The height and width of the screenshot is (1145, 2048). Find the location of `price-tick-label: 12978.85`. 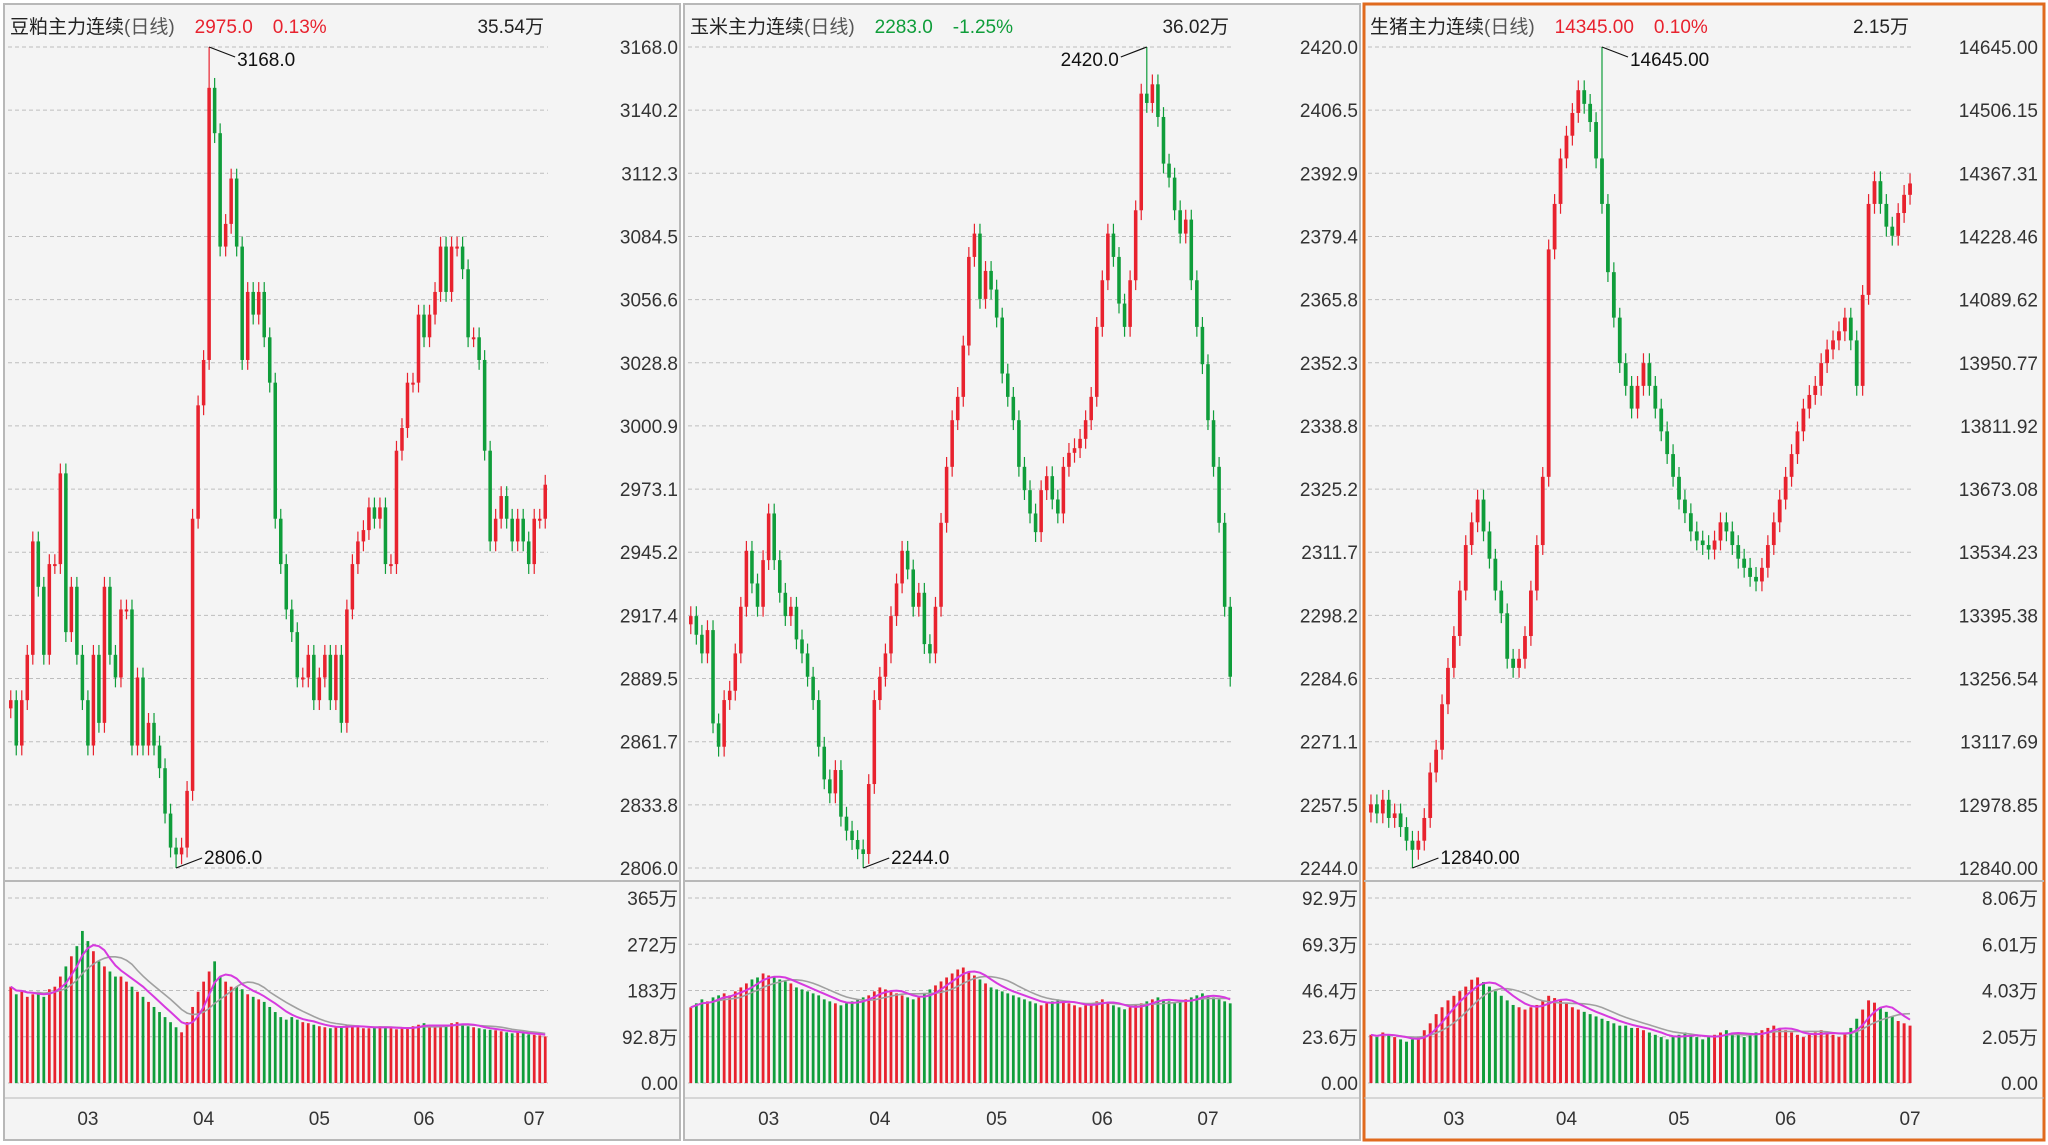

price-tick-label: 12978.85 is located at coordinates (1998, 806).